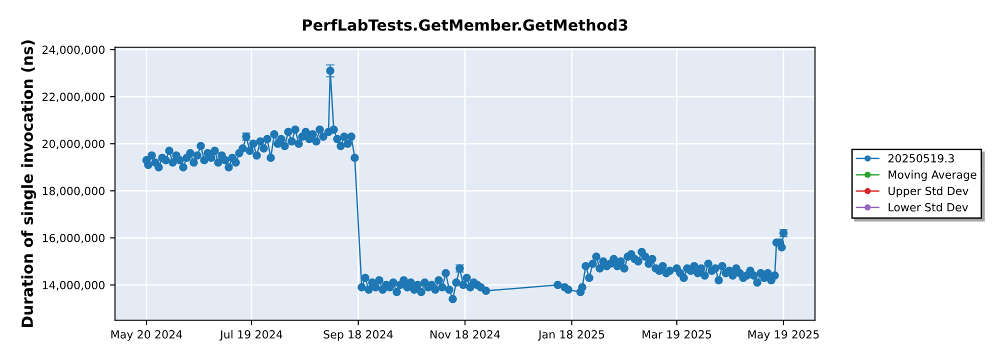  What do you see at coordinates (465, 24) in the screenshot?
I see `chart-title: PerfLabTests.GetMember.GetMethod3` at bounding box center [465, 24].